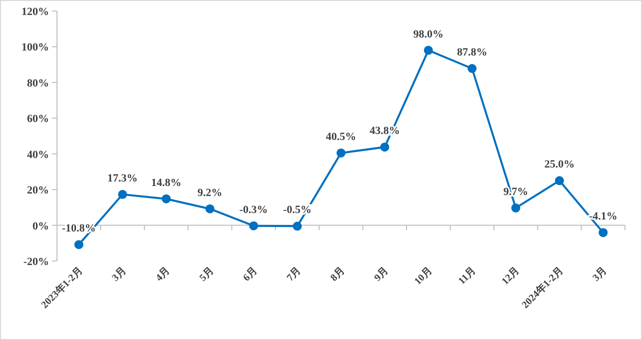  What do you see at coordinates (250, 274) in the screenshot?
I see `x-tick-label: 6月` at bounding box center [250, 274].